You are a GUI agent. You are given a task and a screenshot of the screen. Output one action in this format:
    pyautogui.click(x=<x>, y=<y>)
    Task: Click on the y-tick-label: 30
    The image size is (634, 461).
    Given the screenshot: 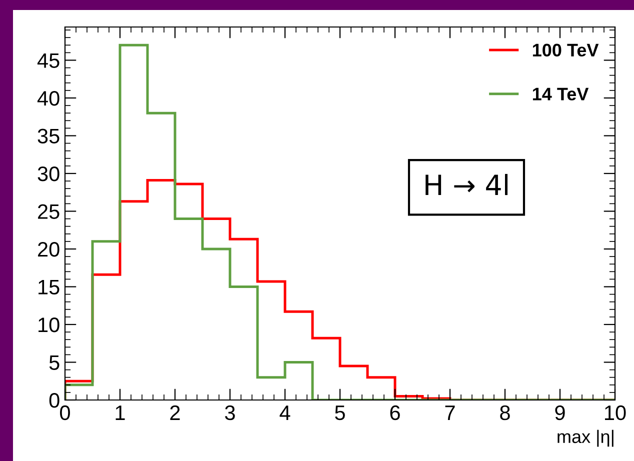 What is the action you would take?
    pyautogui.click(x=49, y=174)
    